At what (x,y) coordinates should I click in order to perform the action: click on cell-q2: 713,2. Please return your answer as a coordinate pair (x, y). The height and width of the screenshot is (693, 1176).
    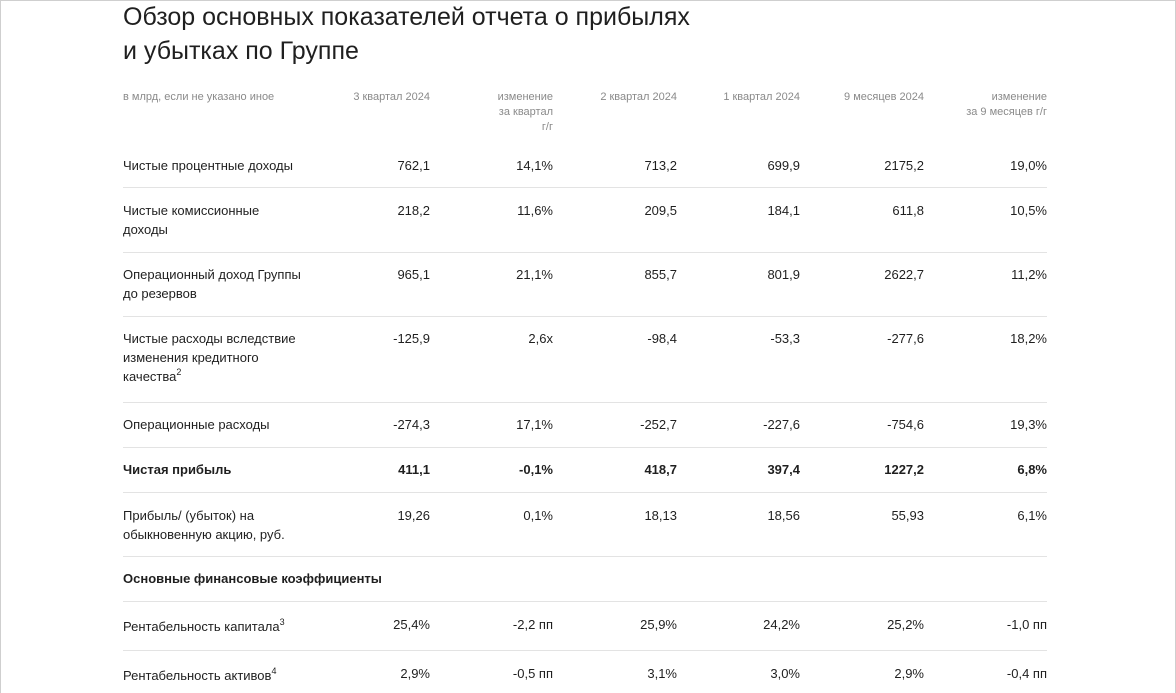
    Looking at the image, I should click on (660, 165).